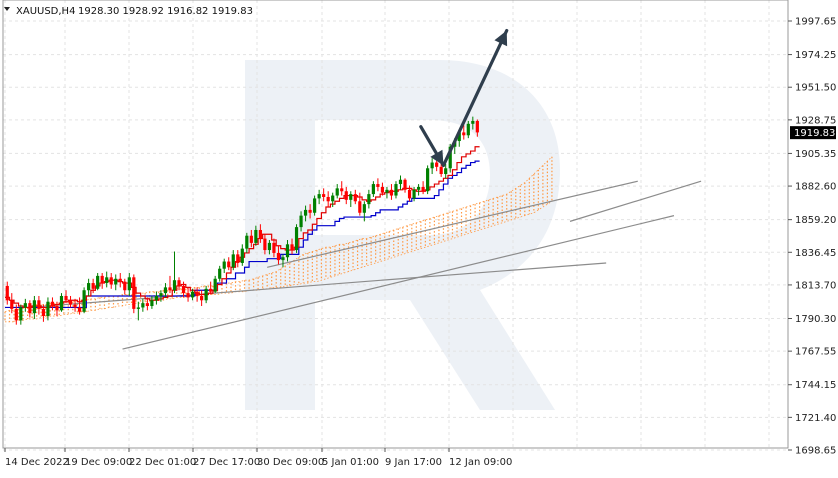 This screenshot has height=478, width=838. Describe the element at coordinates (815, 22) in the screenshot. I see `y-tick-label: 1997.65` at that location.